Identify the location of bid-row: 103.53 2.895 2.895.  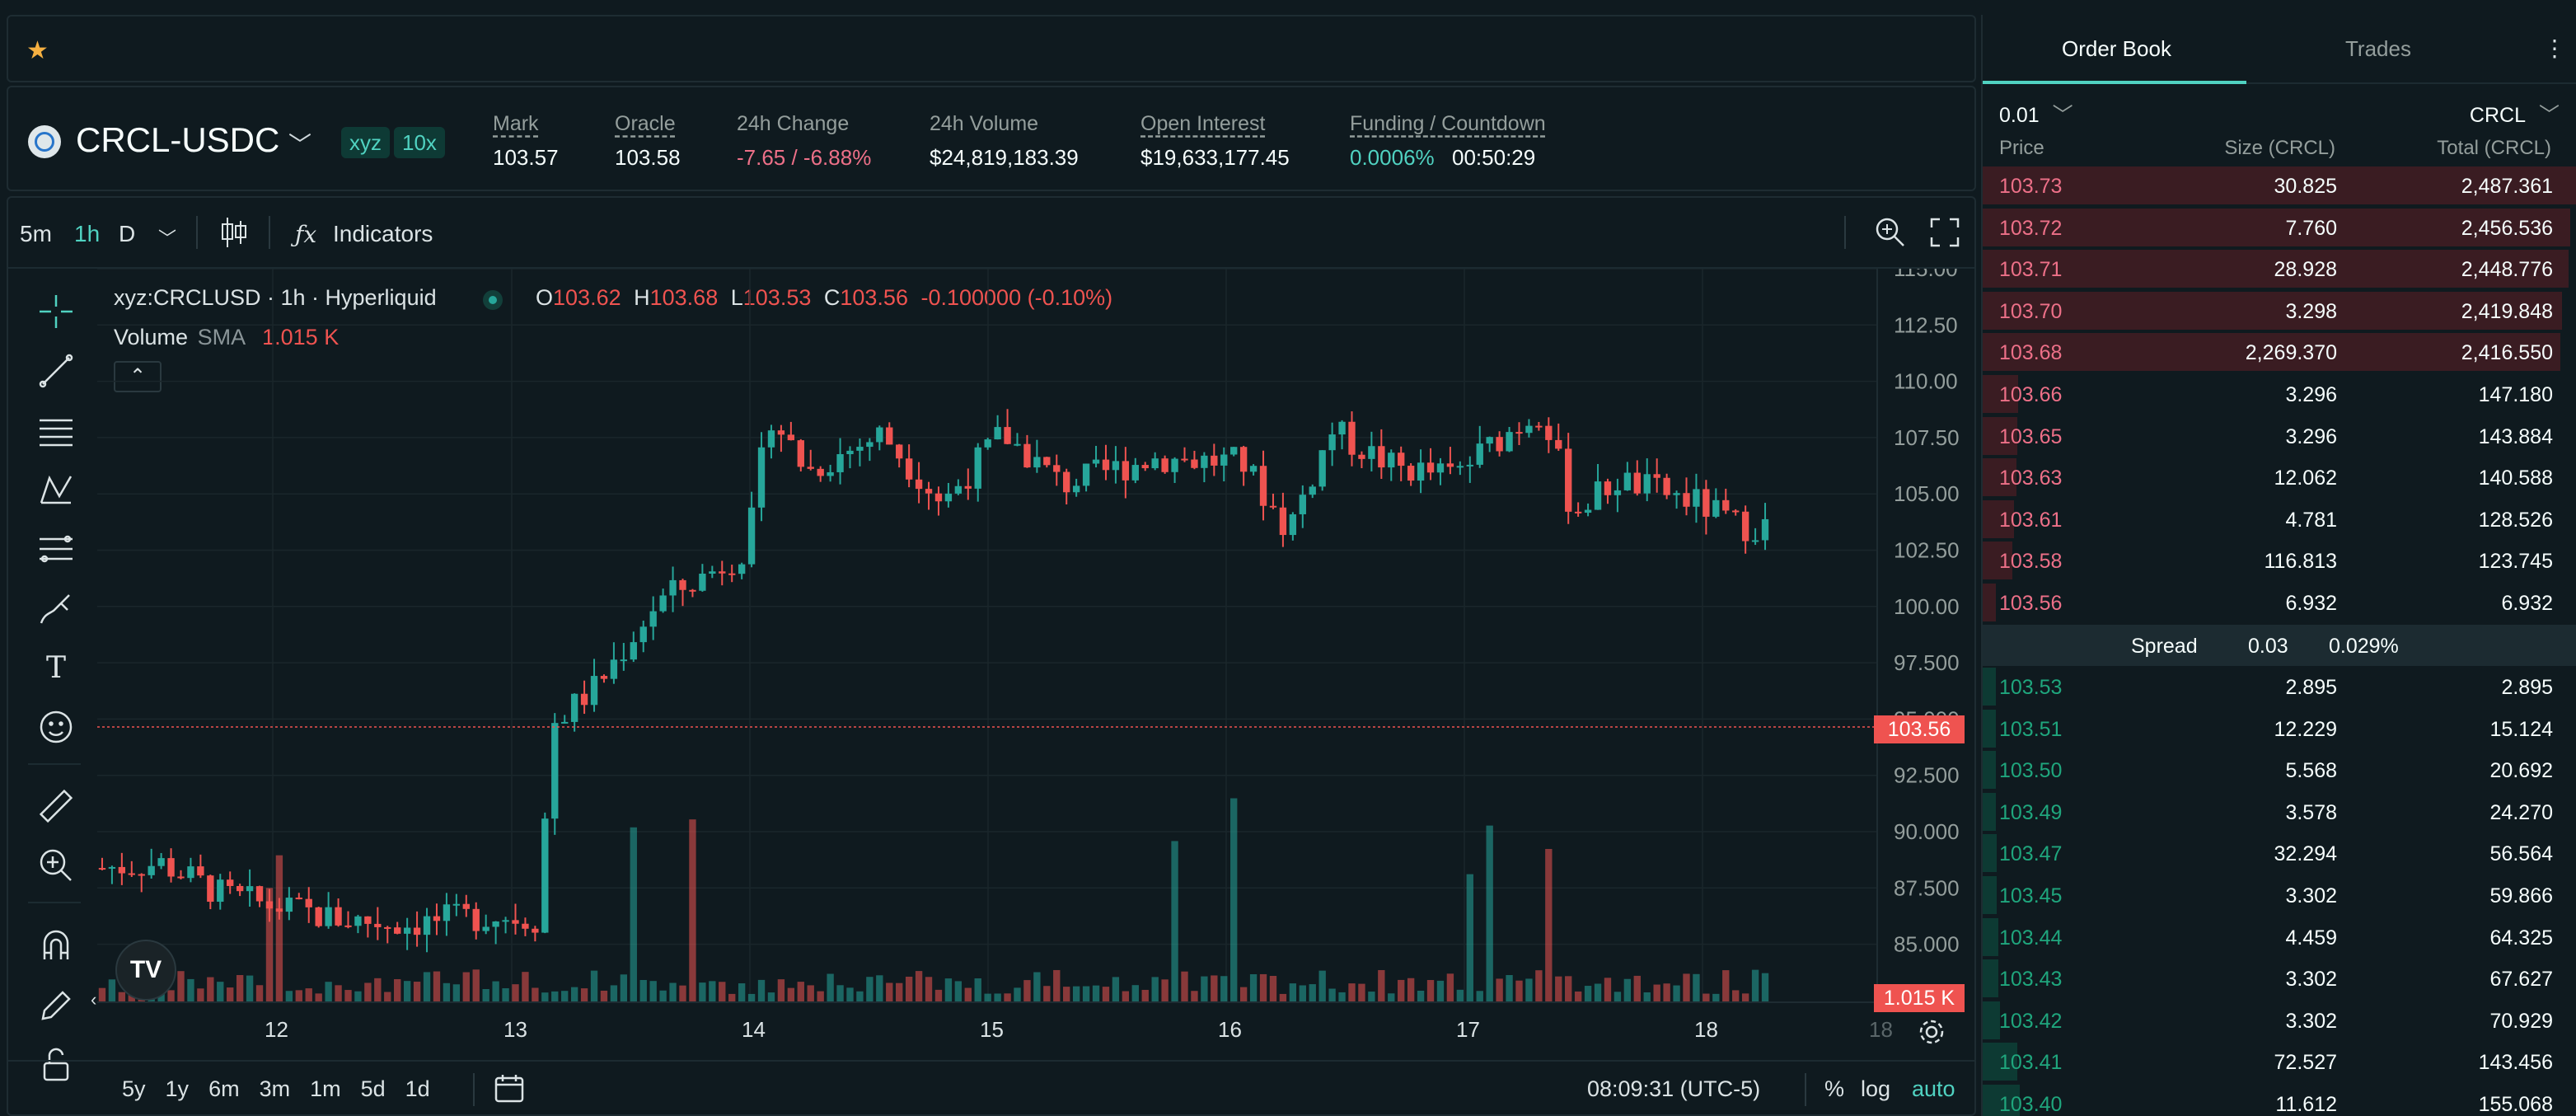
(2279, 686).